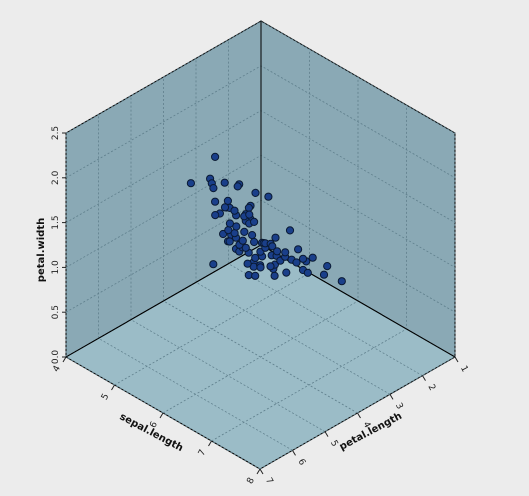  I want to click on x-tick-label: 7, so click(203, 453).